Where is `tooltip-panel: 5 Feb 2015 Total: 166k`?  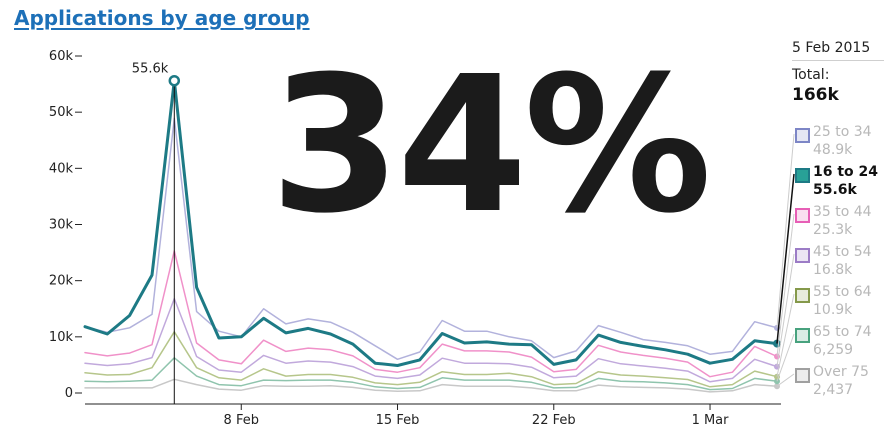
tooltip-panel: 5 Feb 2015 Total: 166k is located at coordinates (840, 72).